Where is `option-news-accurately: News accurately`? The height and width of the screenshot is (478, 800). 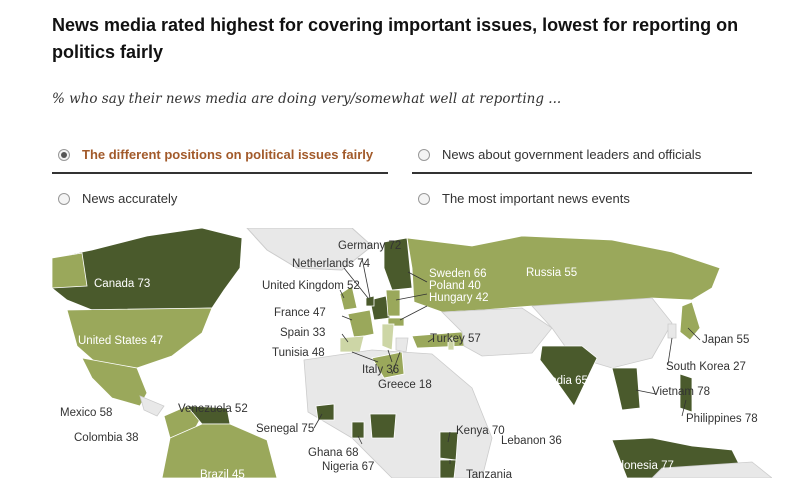
option-news-accurately: News accurately is located at coordinates (117, 198).